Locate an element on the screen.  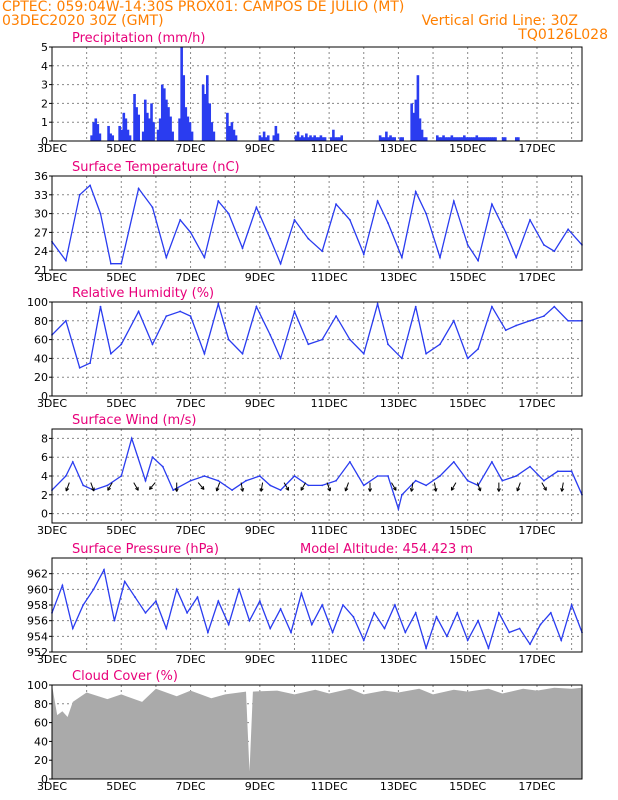
rh-title: Relative Humidity (%) is located at coordinates (143, 293).